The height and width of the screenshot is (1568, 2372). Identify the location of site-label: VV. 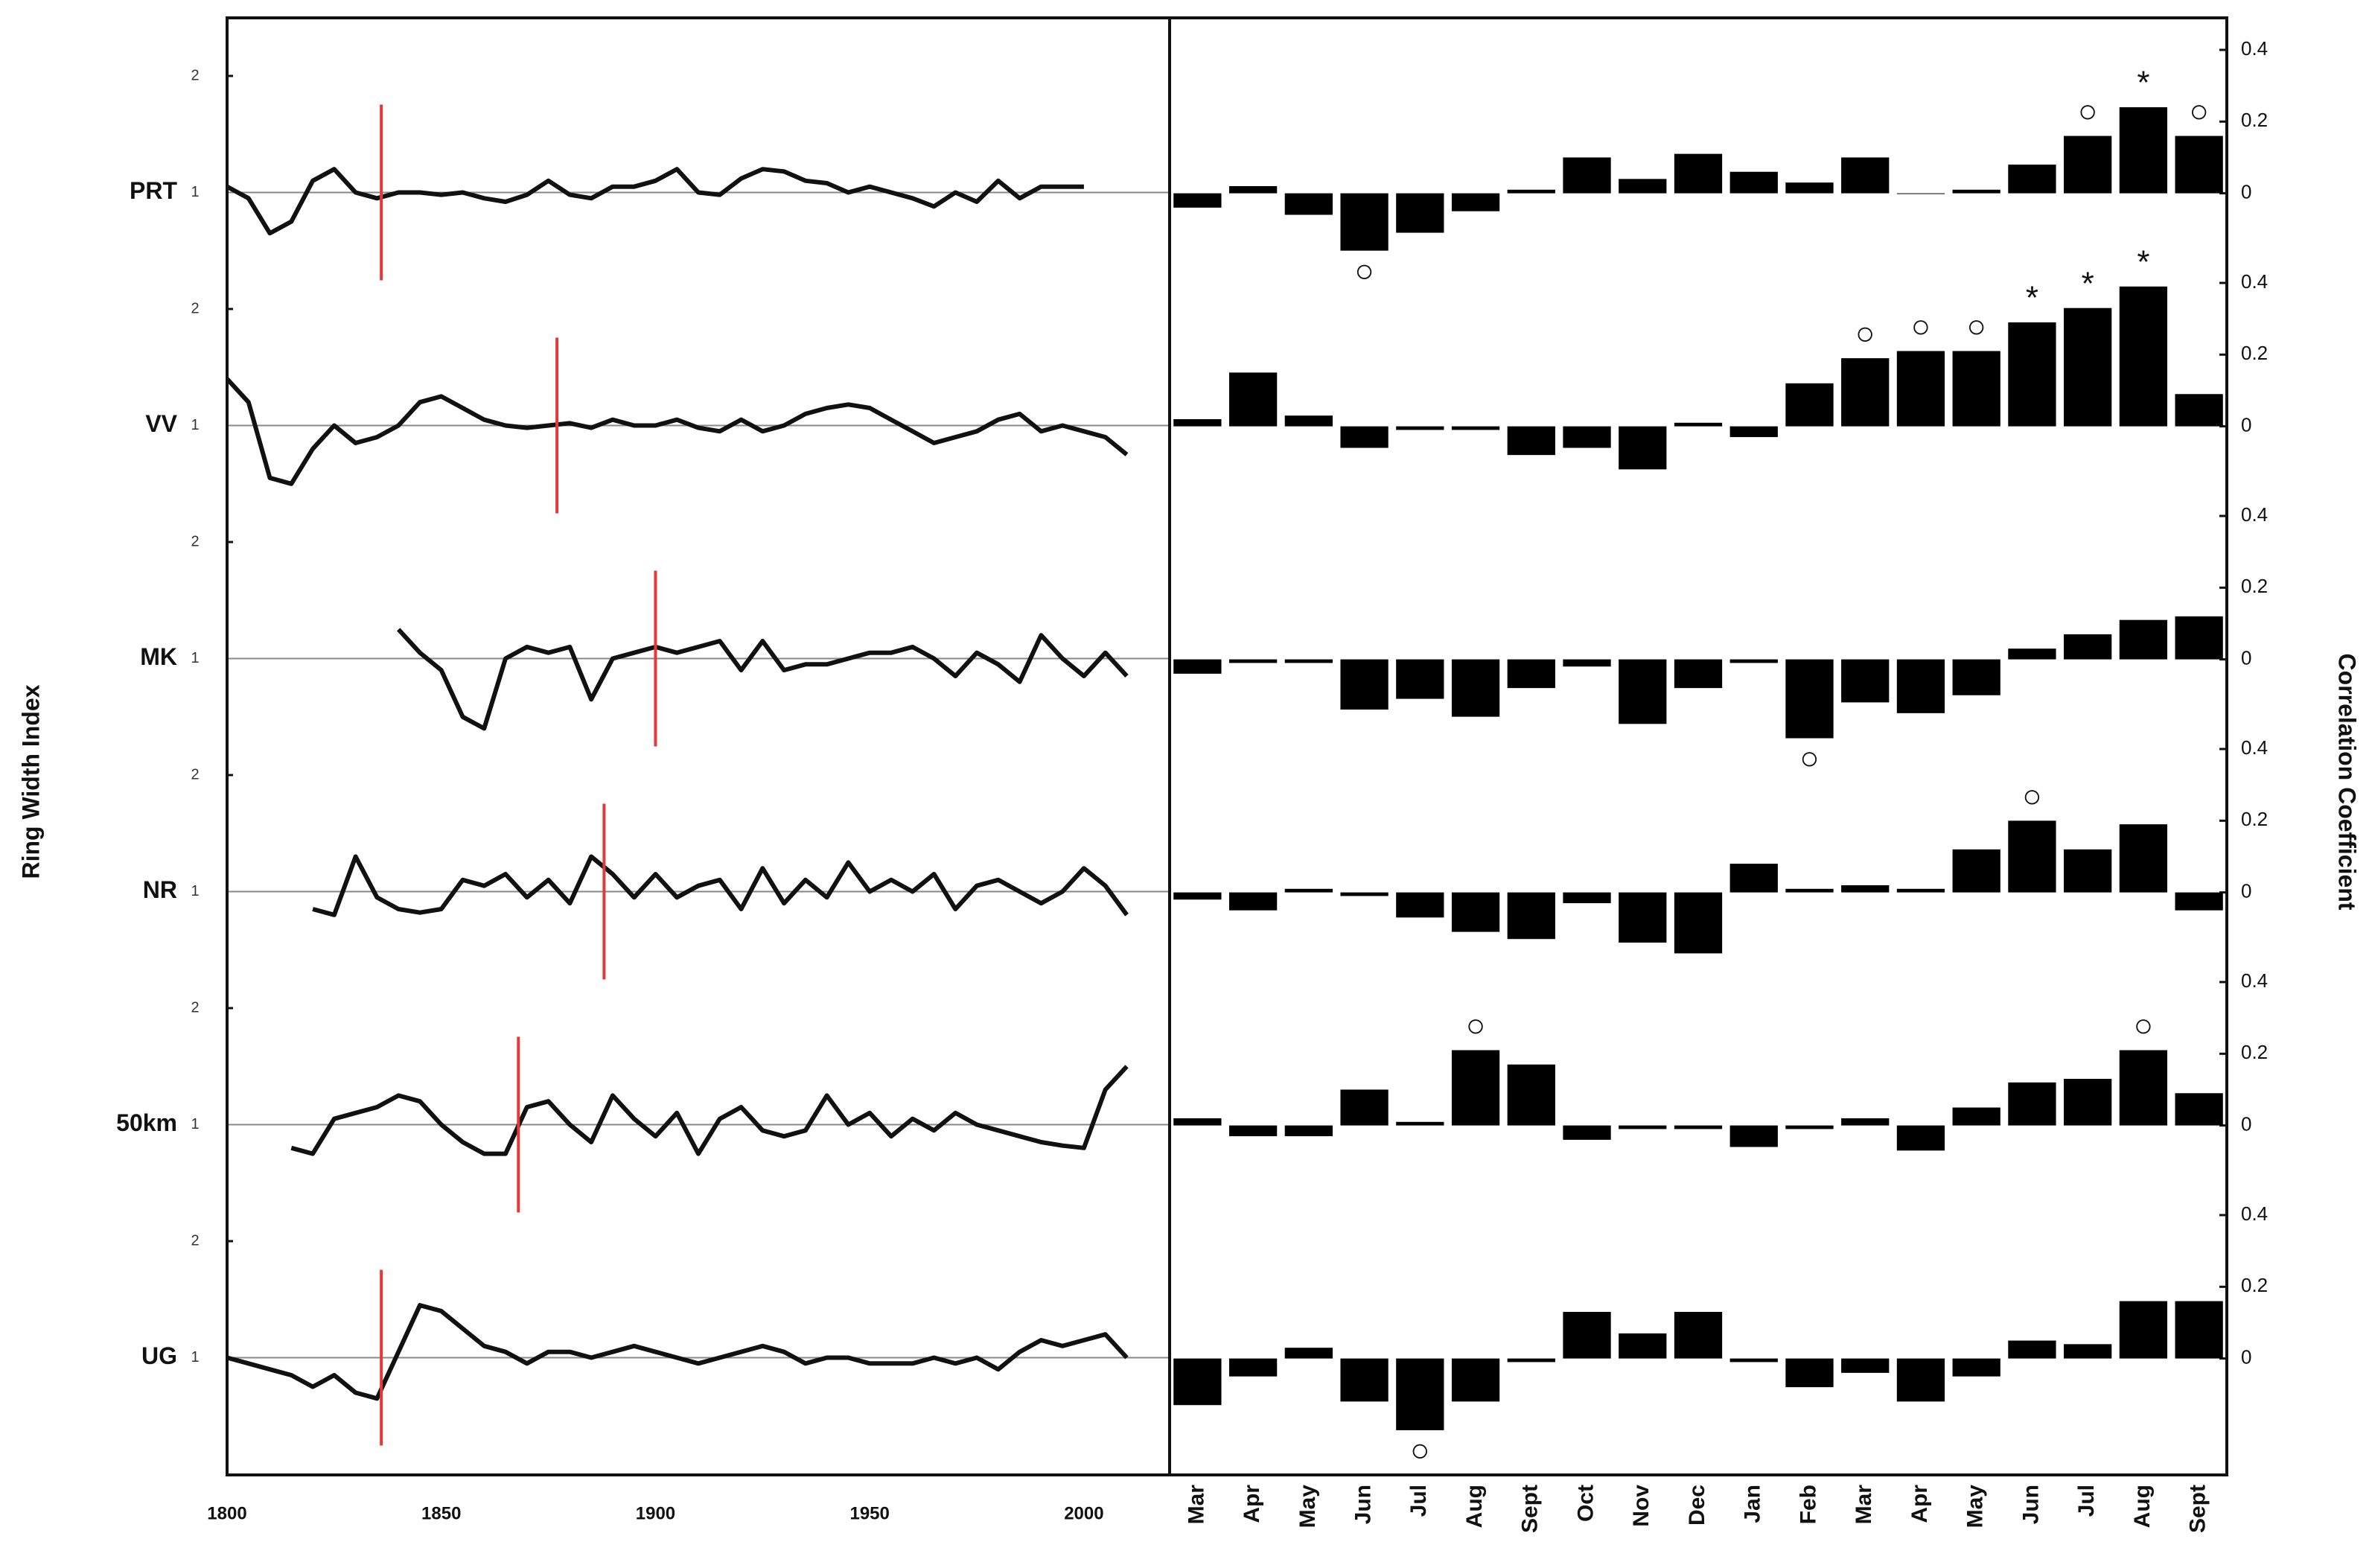
(161, 423).